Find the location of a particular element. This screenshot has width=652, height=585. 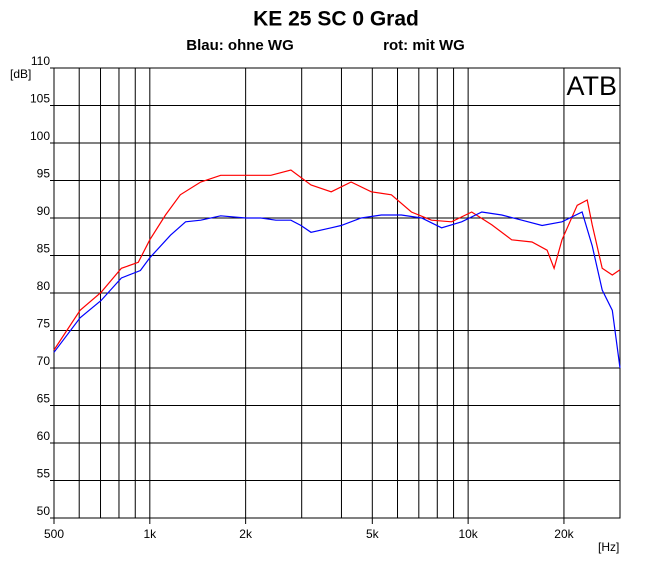

x-tick-label: 500 is located at coordinates (54, 534).